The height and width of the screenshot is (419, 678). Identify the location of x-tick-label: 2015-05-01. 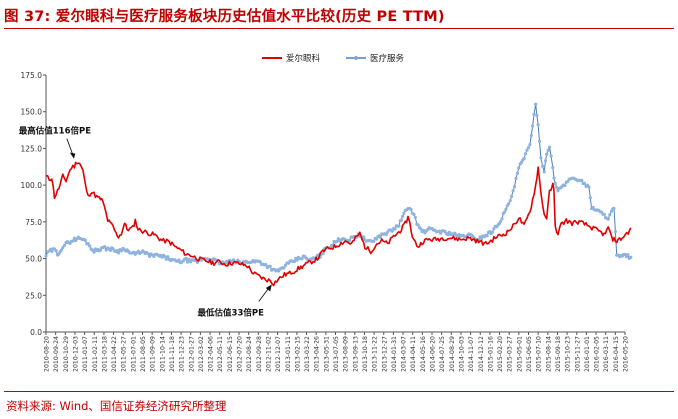
(519, 354).